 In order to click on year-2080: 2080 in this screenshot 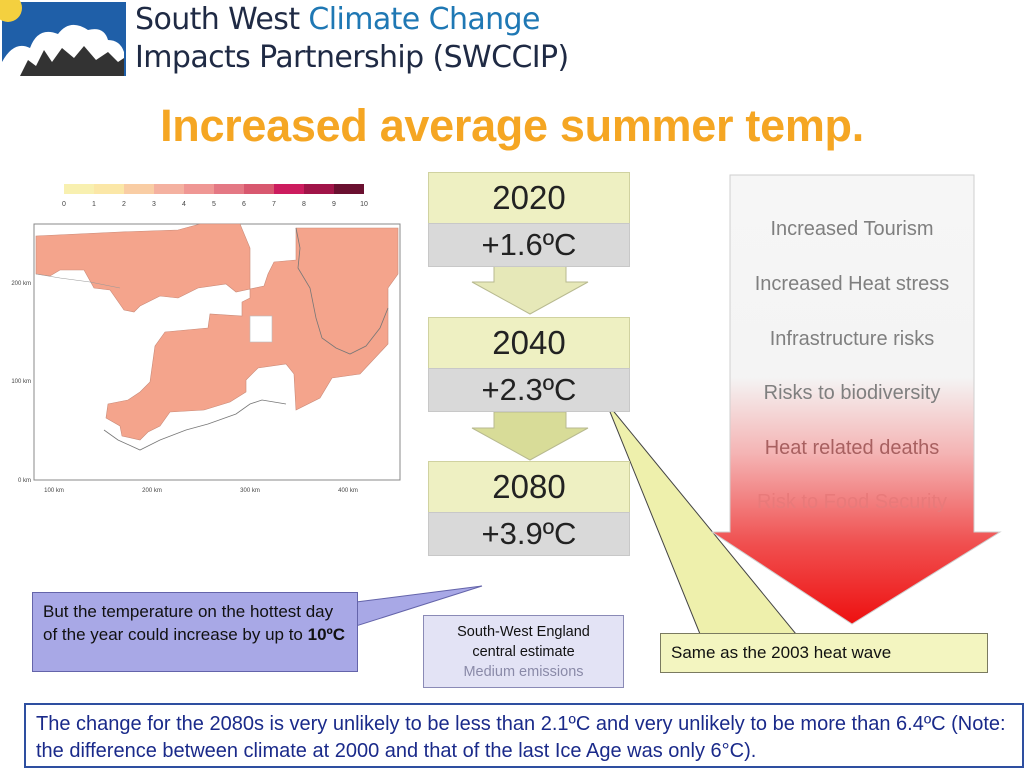, I will do `click(529, 487)`.